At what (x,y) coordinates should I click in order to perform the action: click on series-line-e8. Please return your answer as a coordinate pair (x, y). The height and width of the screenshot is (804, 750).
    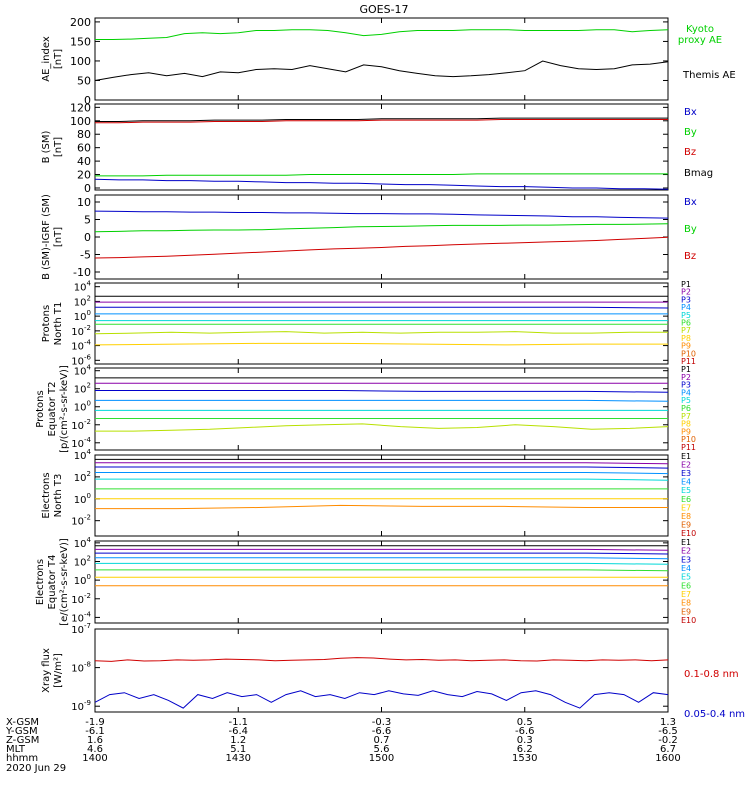
    Looking at the image, I should click on (381, 507).